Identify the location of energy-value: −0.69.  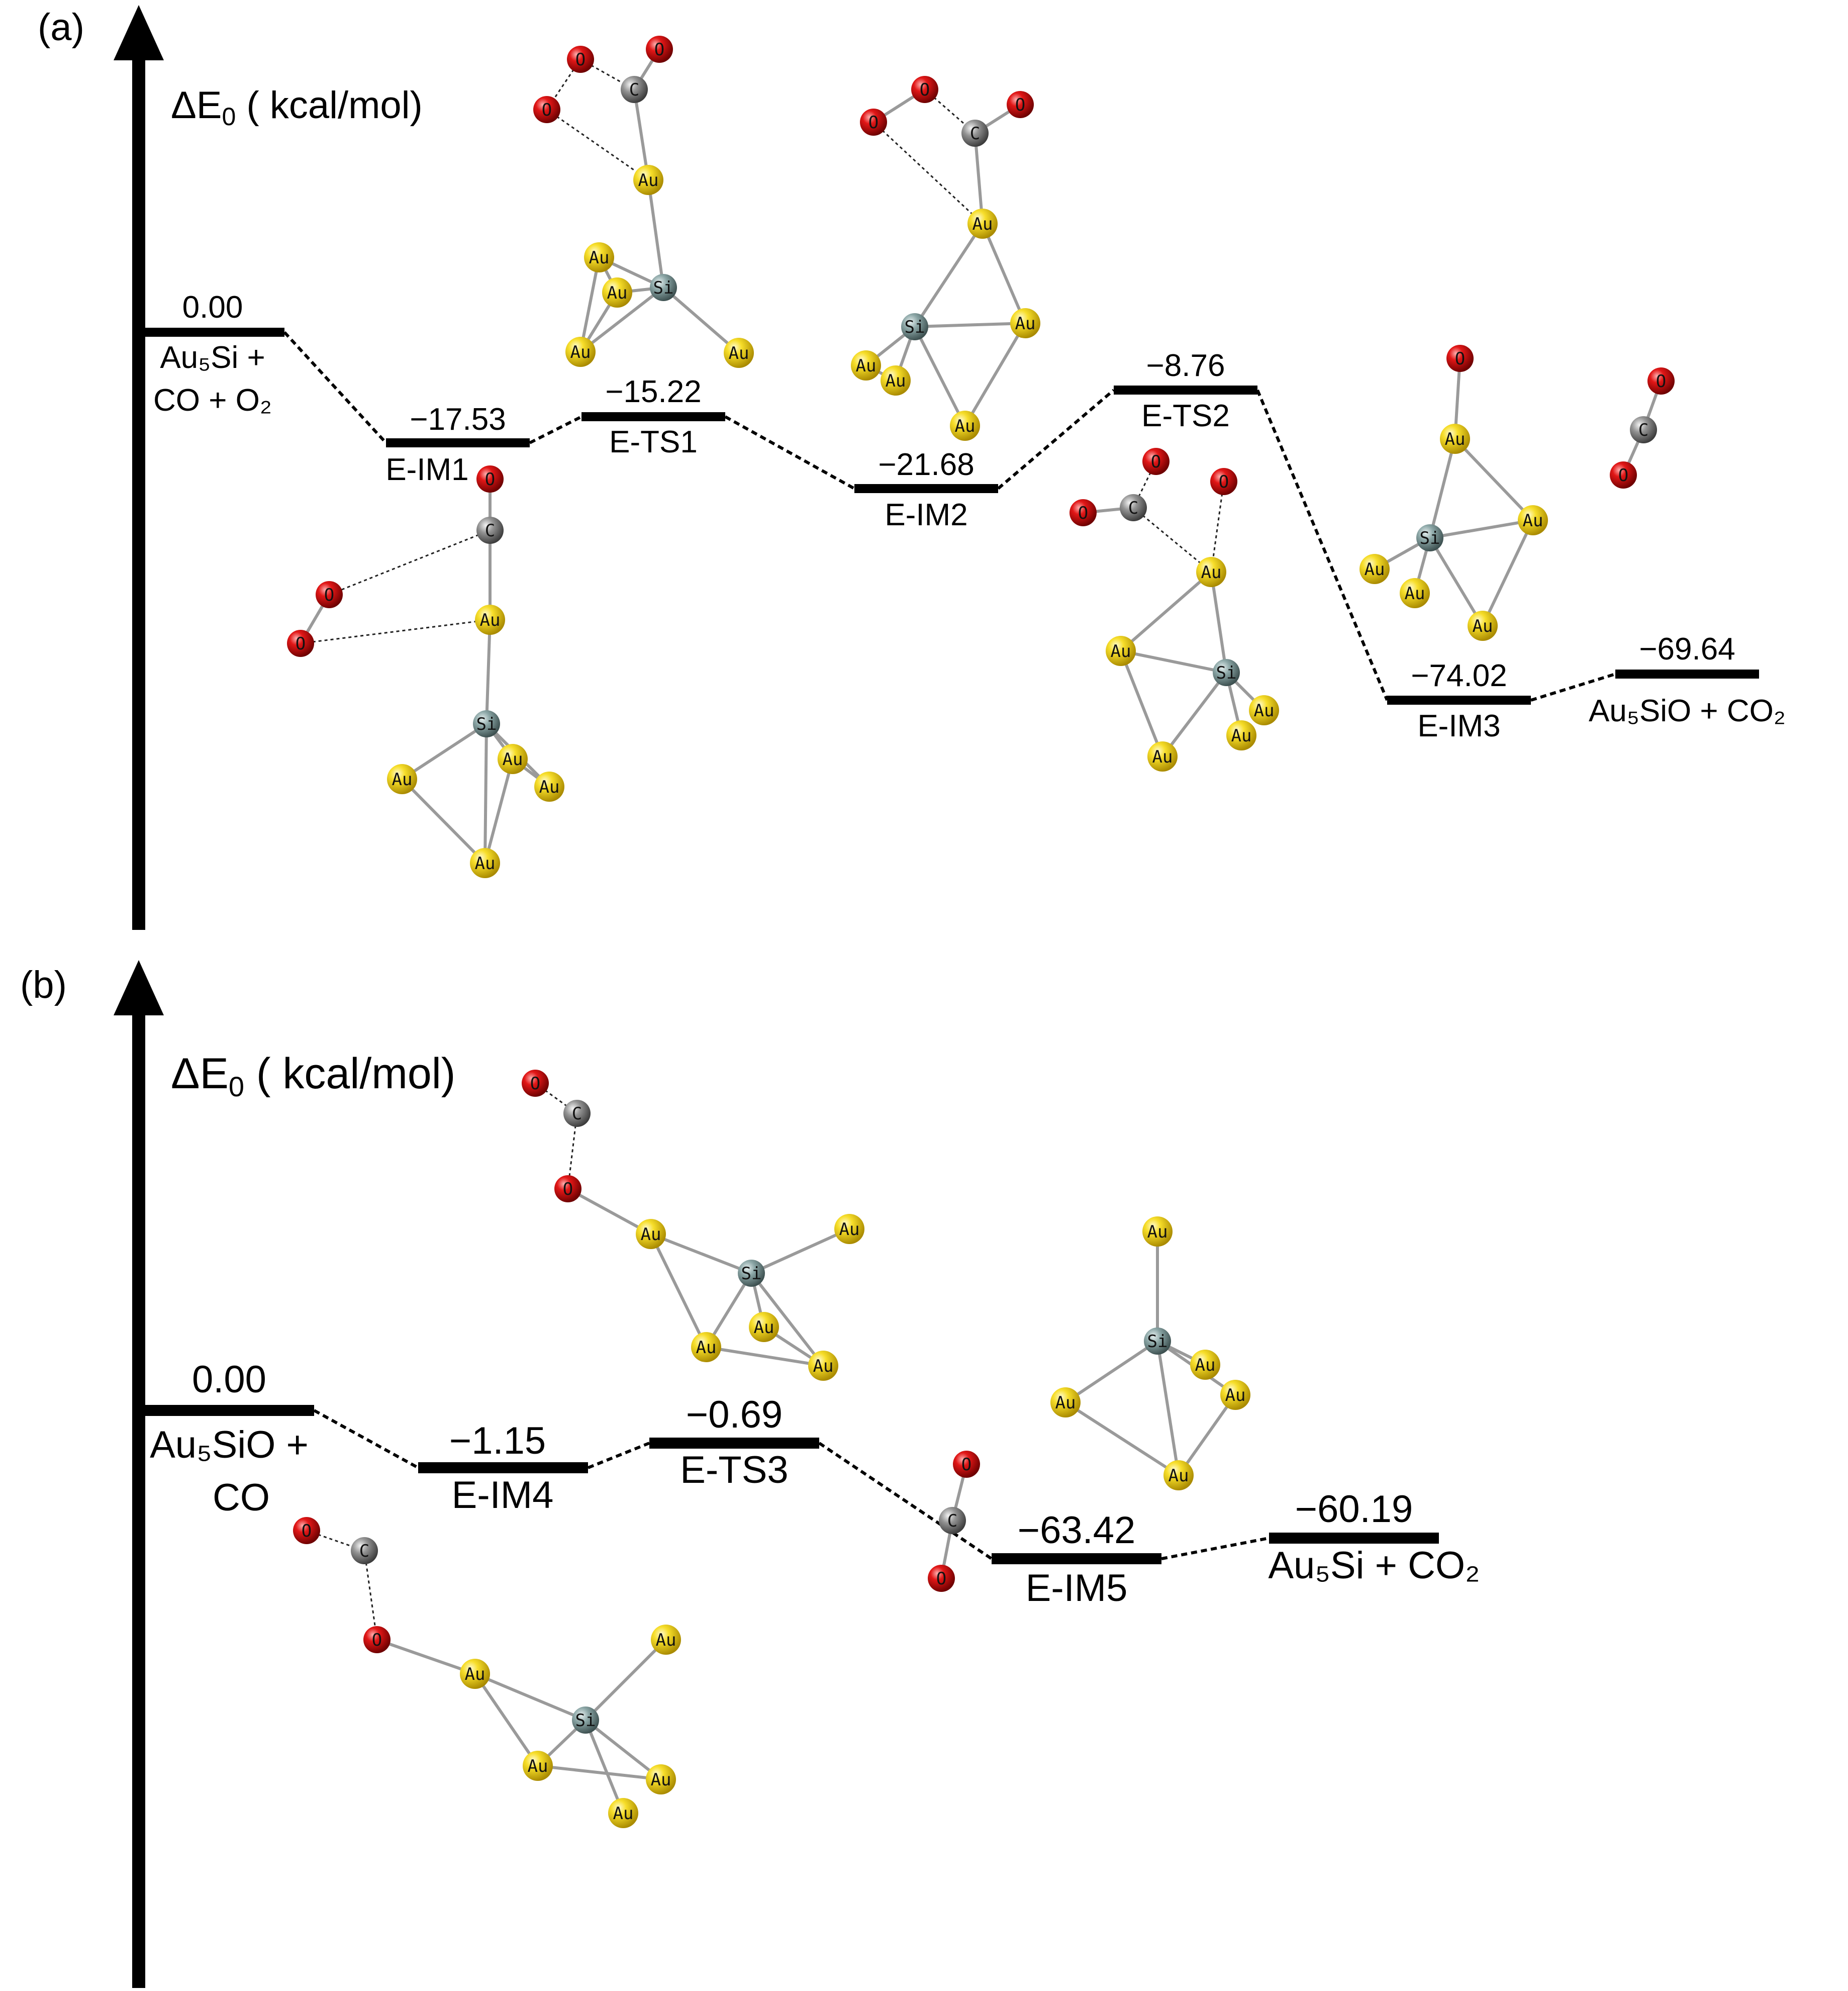
(735, 1414).